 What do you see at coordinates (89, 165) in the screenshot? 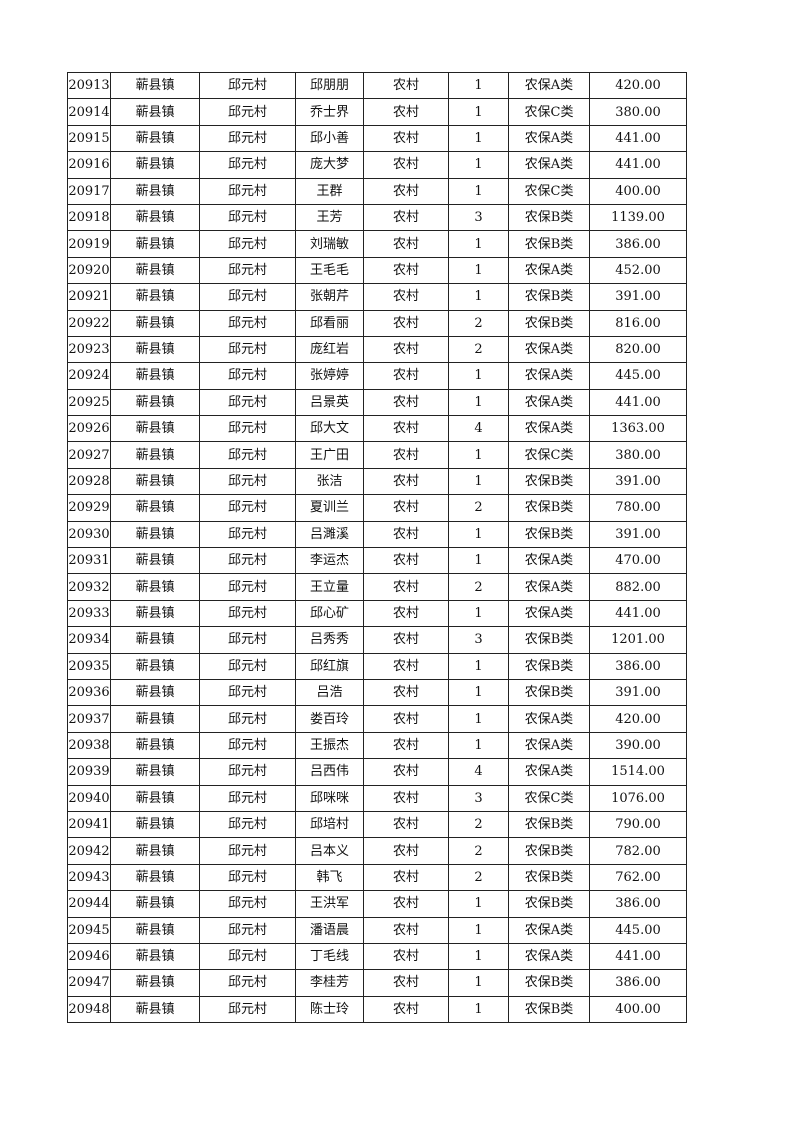
I see `row-id-cell: 20916` at bounding box center [89, 165].